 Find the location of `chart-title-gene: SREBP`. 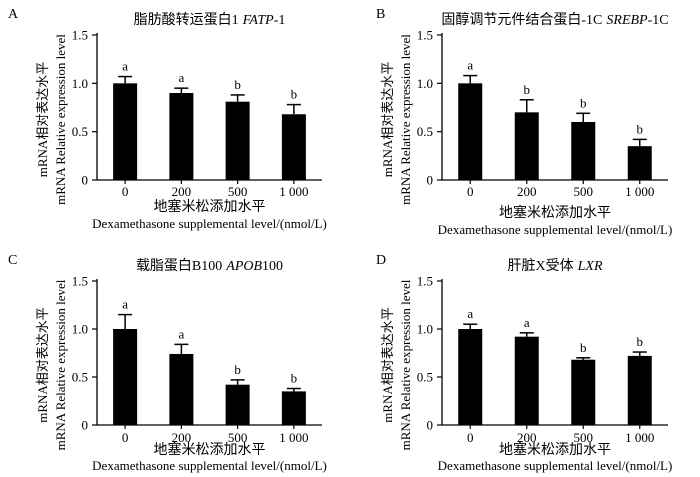

chart-title-gene: SREBP is located at coordinates (627, 20).